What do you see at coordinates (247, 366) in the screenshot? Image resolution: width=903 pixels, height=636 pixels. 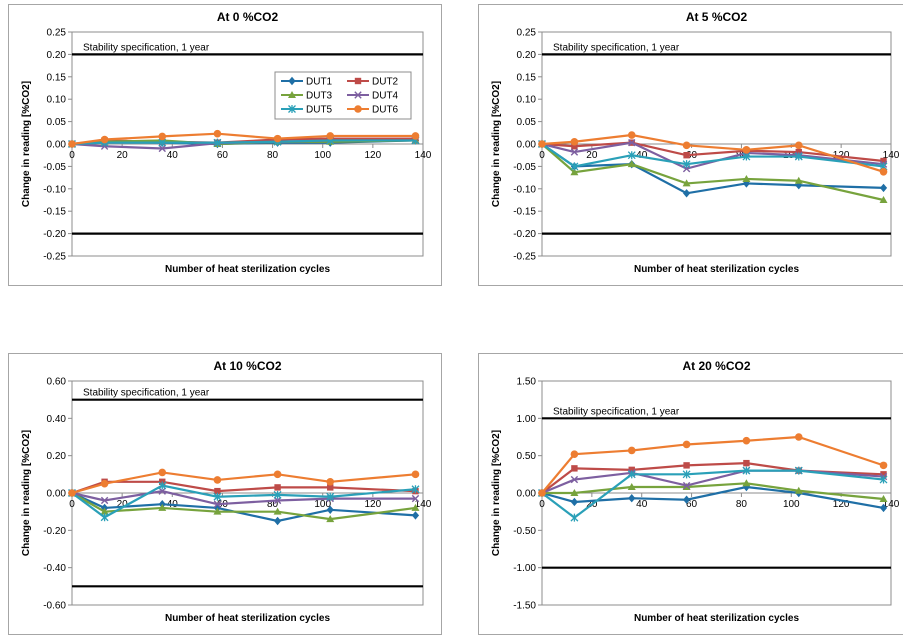 I see `chart-title: At 10 %CO2` at bounding box center [247, 366].